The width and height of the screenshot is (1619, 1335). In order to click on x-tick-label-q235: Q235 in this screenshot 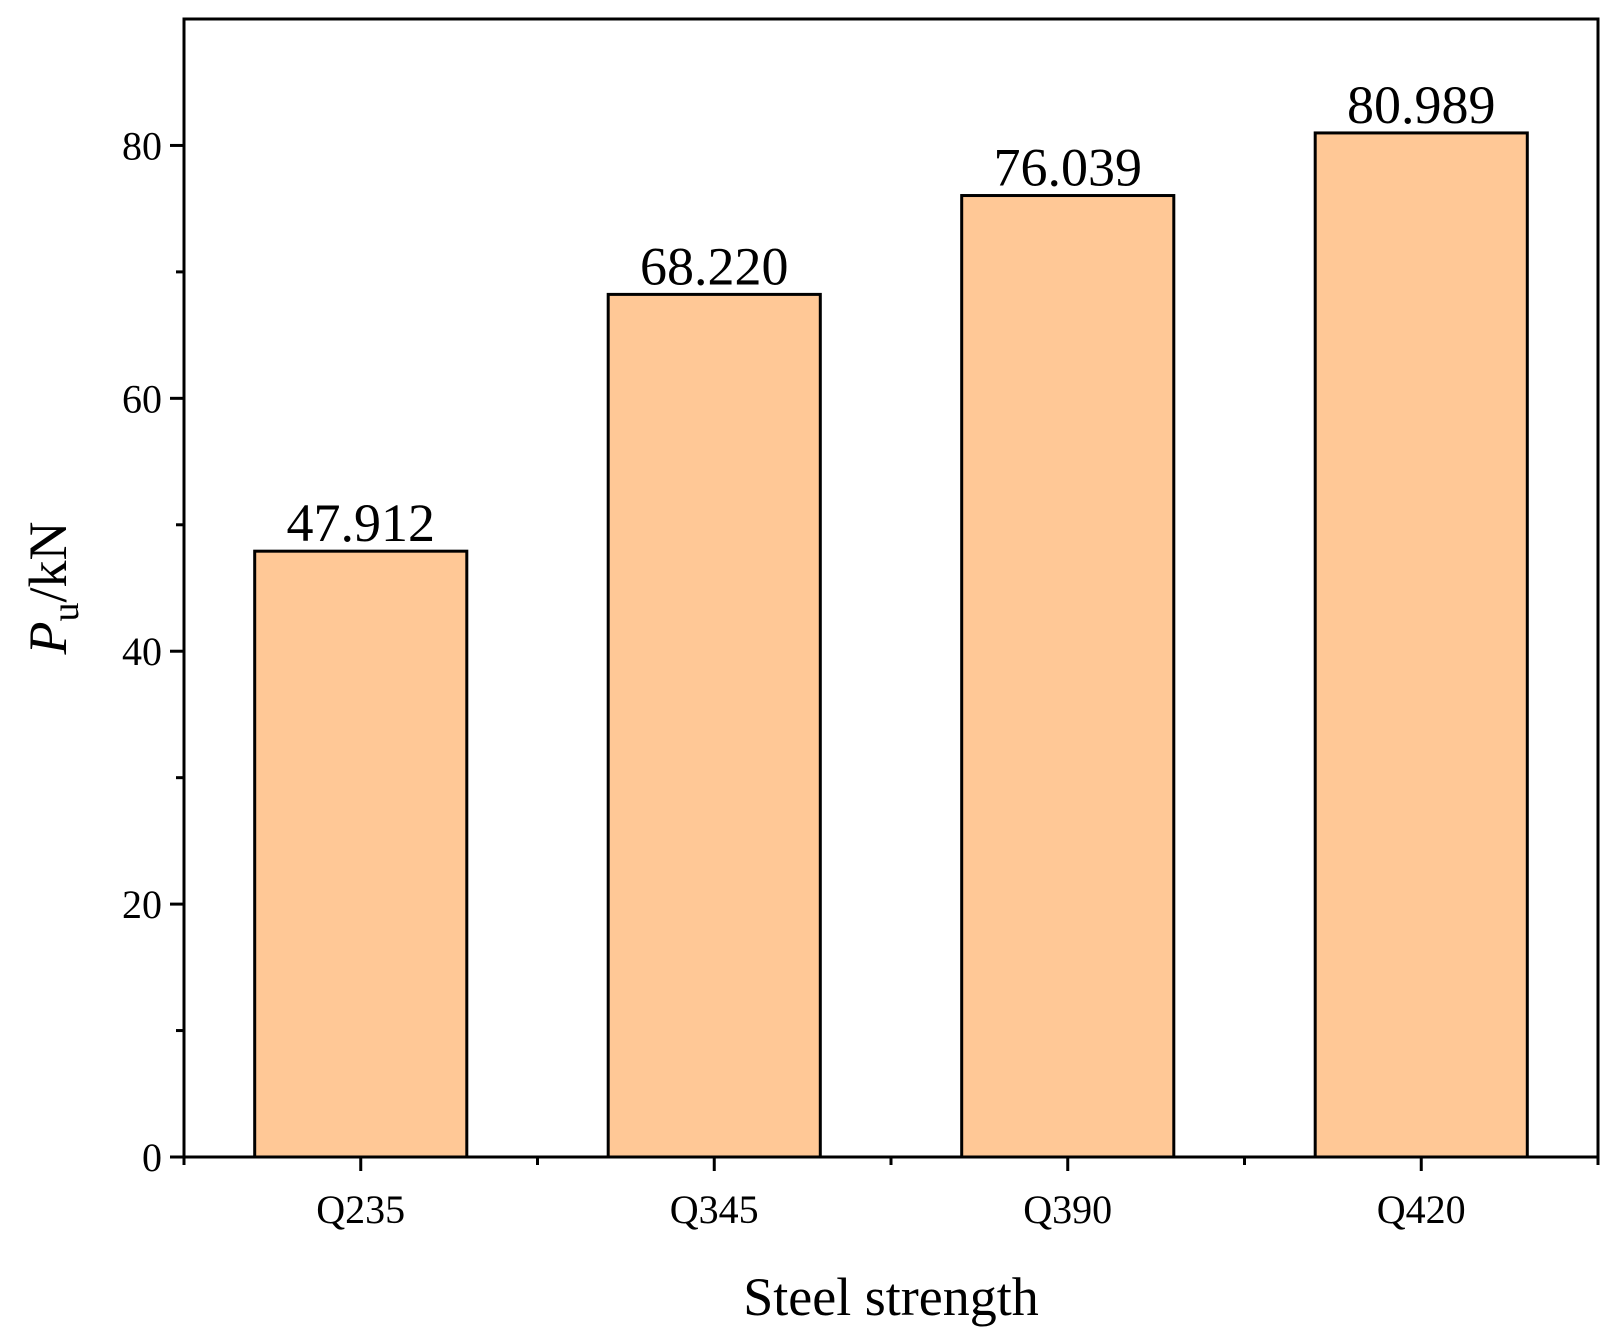, I will do `click(360, 1209)`.